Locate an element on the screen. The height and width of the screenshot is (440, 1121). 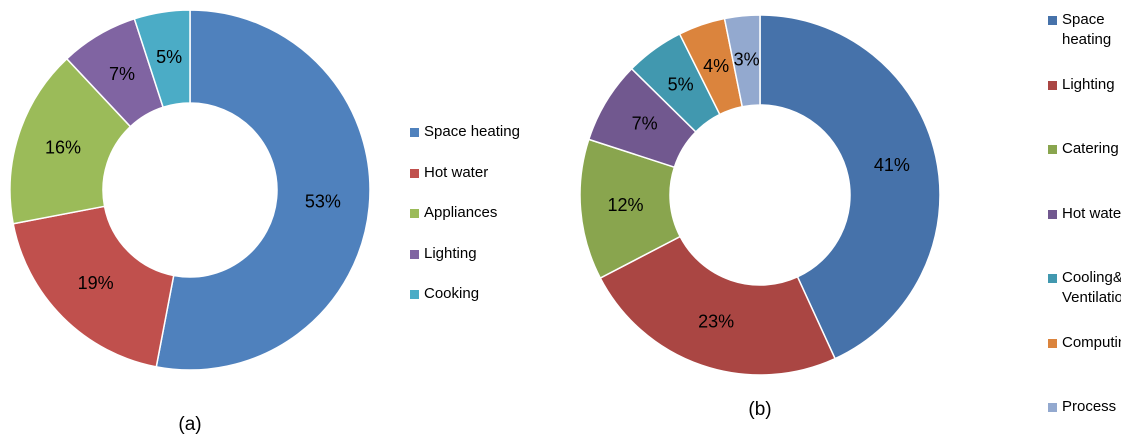
legend-entry: Cooking is located at coordinates (492, 294).